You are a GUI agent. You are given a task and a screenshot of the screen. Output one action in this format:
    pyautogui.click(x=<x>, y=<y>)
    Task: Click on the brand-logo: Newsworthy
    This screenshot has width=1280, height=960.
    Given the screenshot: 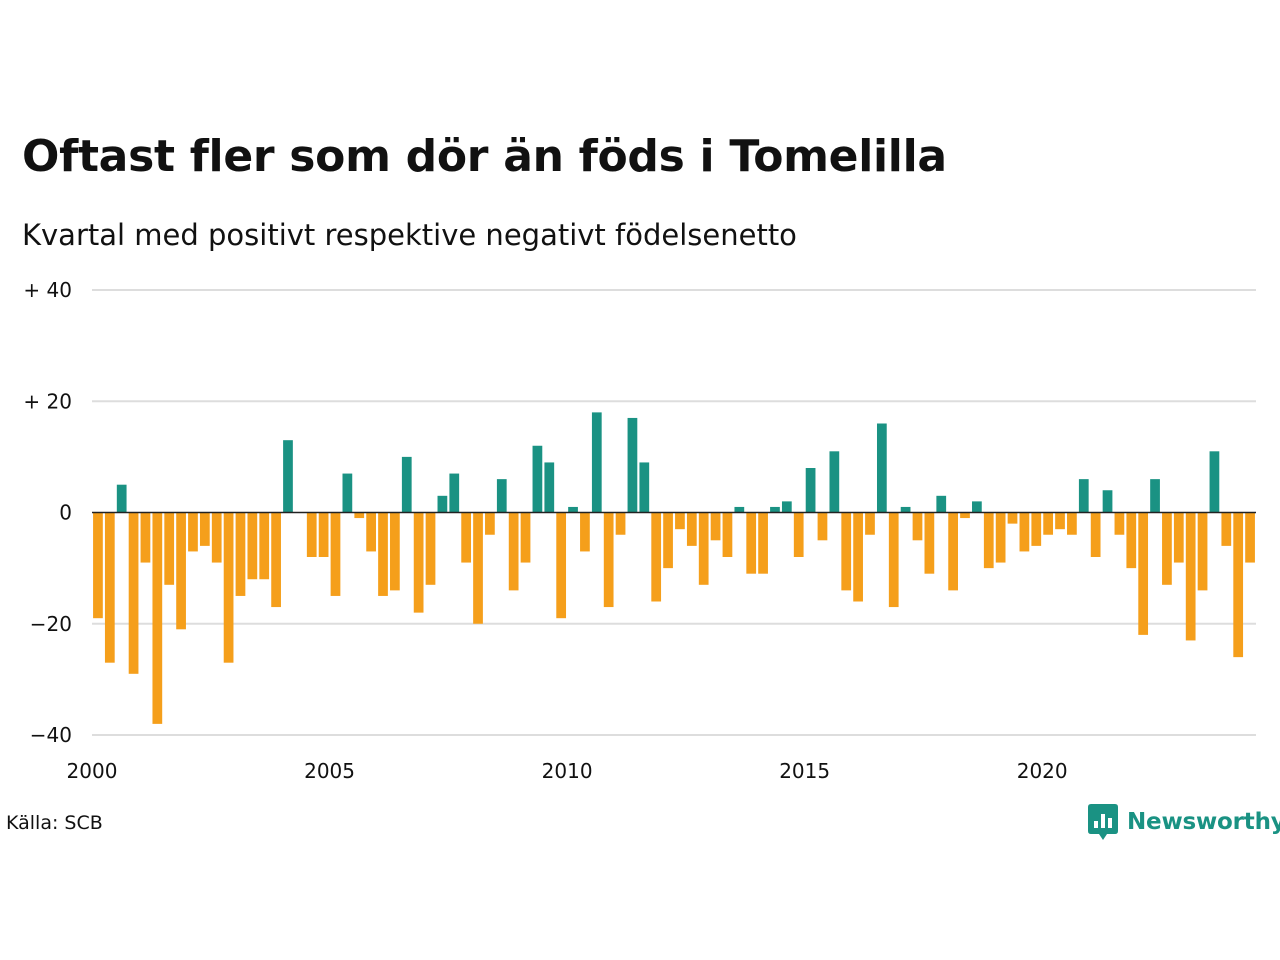 What is the action you would take?
    pyautogui.click(x=1184, y=822)
    